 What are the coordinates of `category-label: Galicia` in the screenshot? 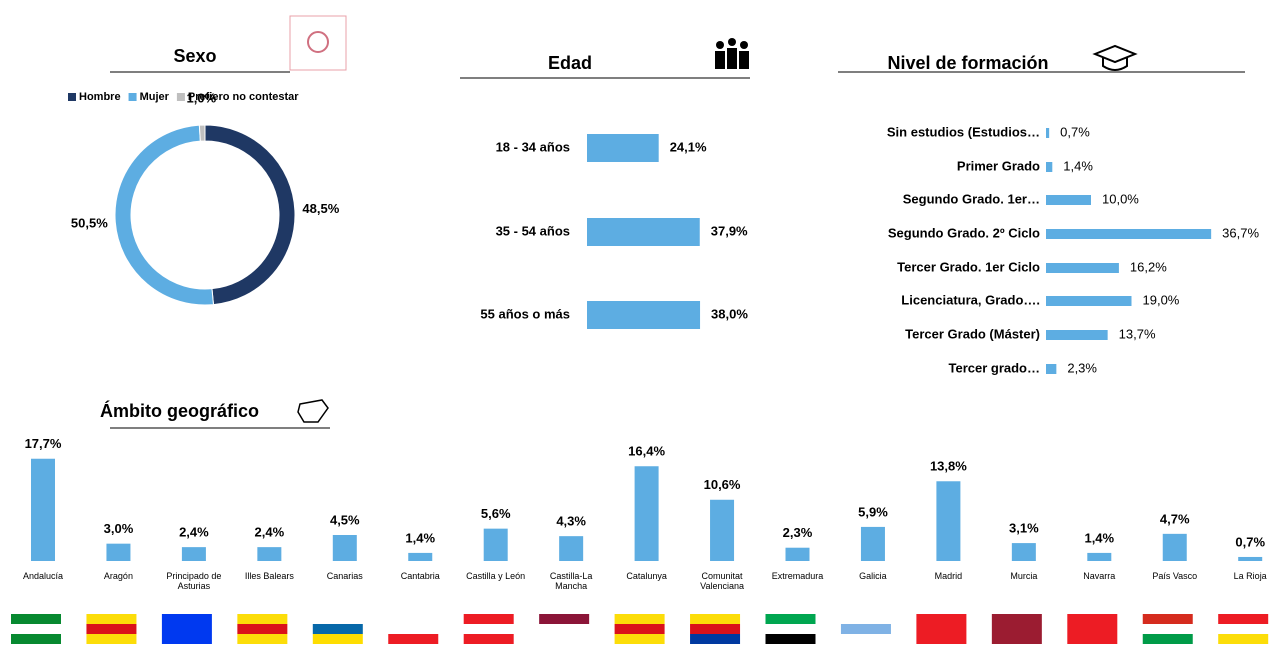 It's located at (873, 576).